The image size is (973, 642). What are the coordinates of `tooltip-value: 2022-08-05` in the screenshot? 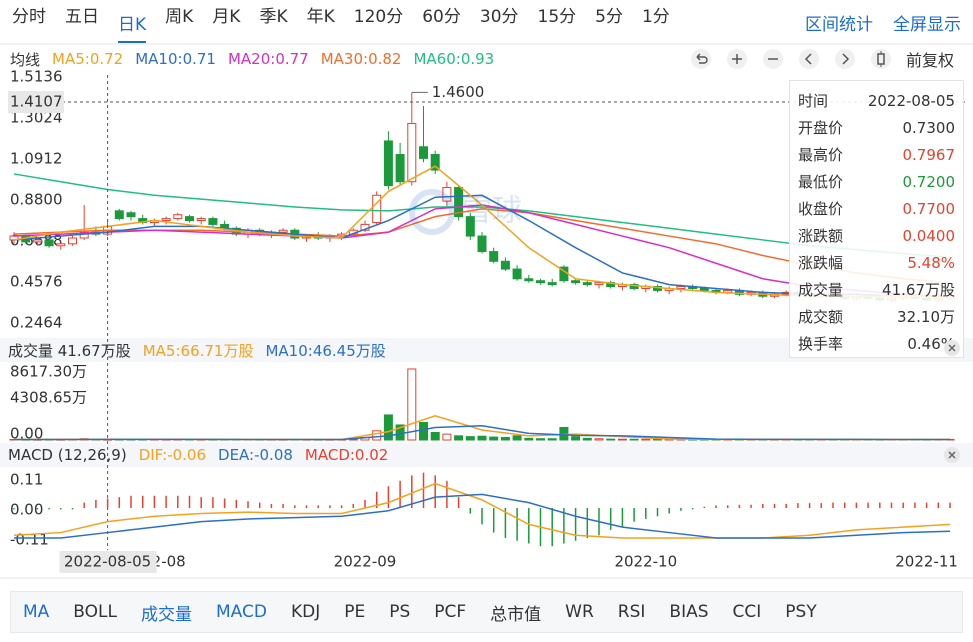 It's located at (911, 100).